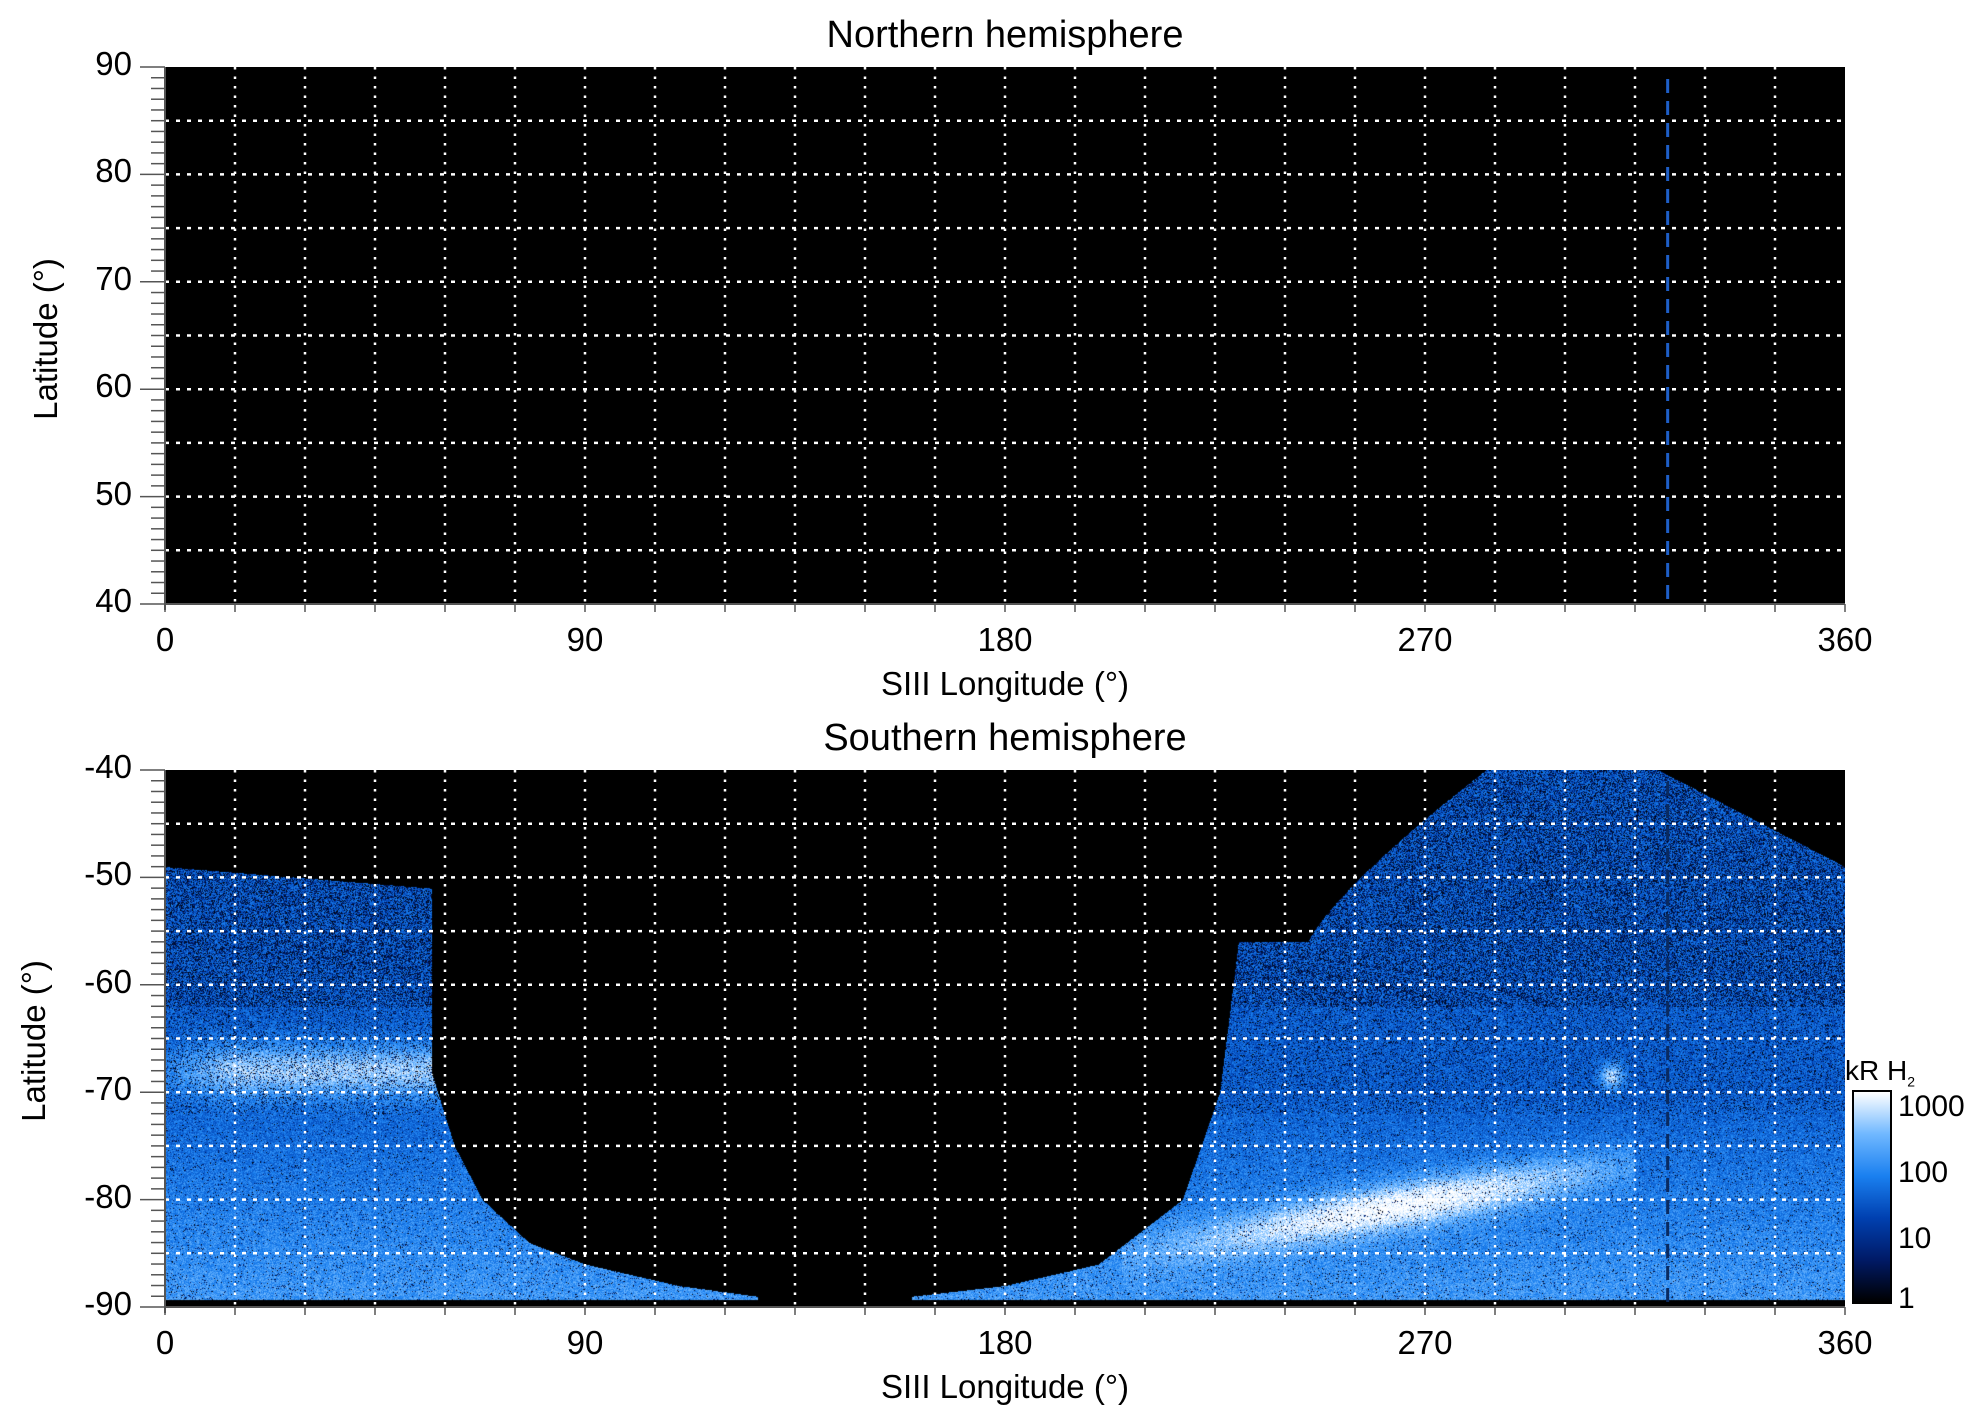 Image resolution: width=1983 pixels, height=1423 pixels. Describe the element at coordinates (108, 766) in the screenshot. I see `south-y-tick-label: -40` at that location.